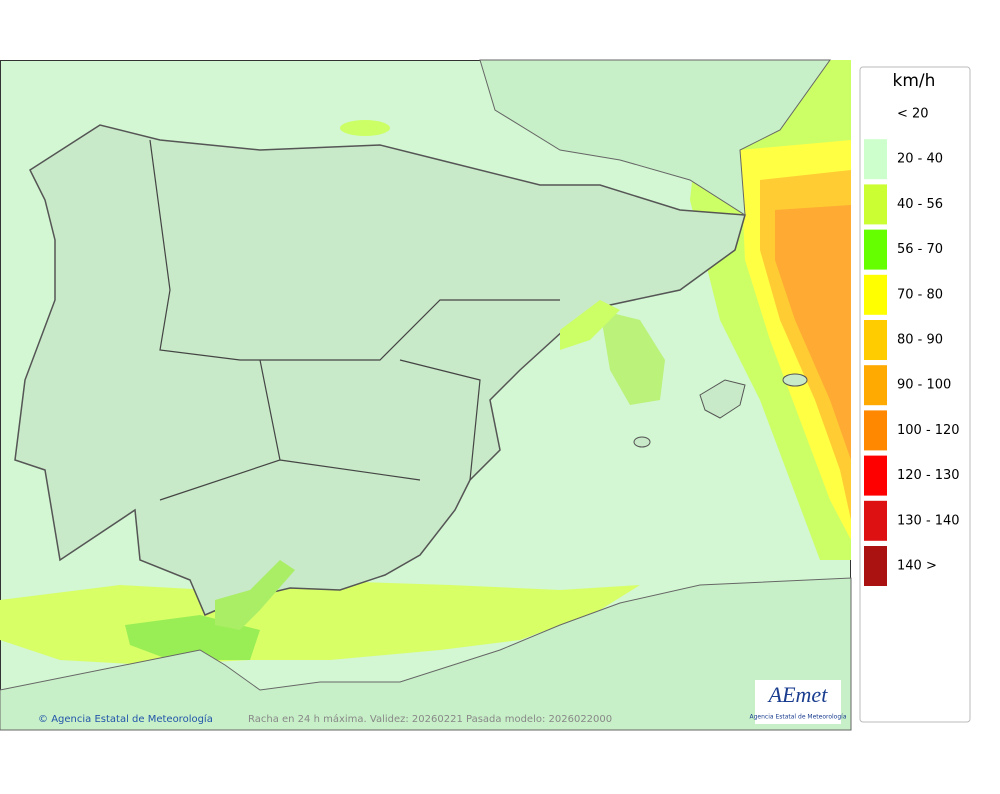  Describe the element at coordinates (132, 719) in the screenshot. I see `footer-credit-text: Agencia Estatal de Meteorología` at that location.